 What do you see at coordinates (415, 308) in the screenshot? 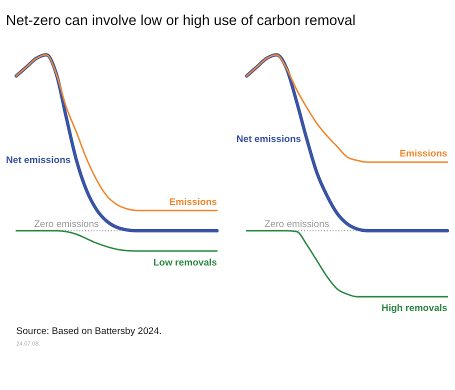
I see `series-label: High removals` at bounding box center [415, 308].